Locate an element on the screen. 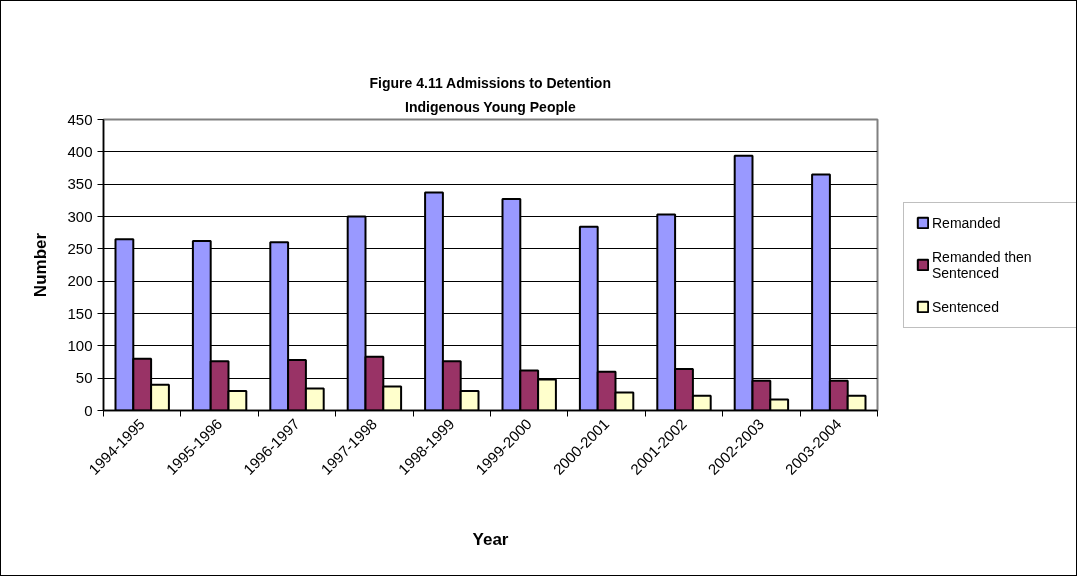 This screenshot has height=580, width=1077. y-tick-label: 350 is located at coordinates (80, 184).